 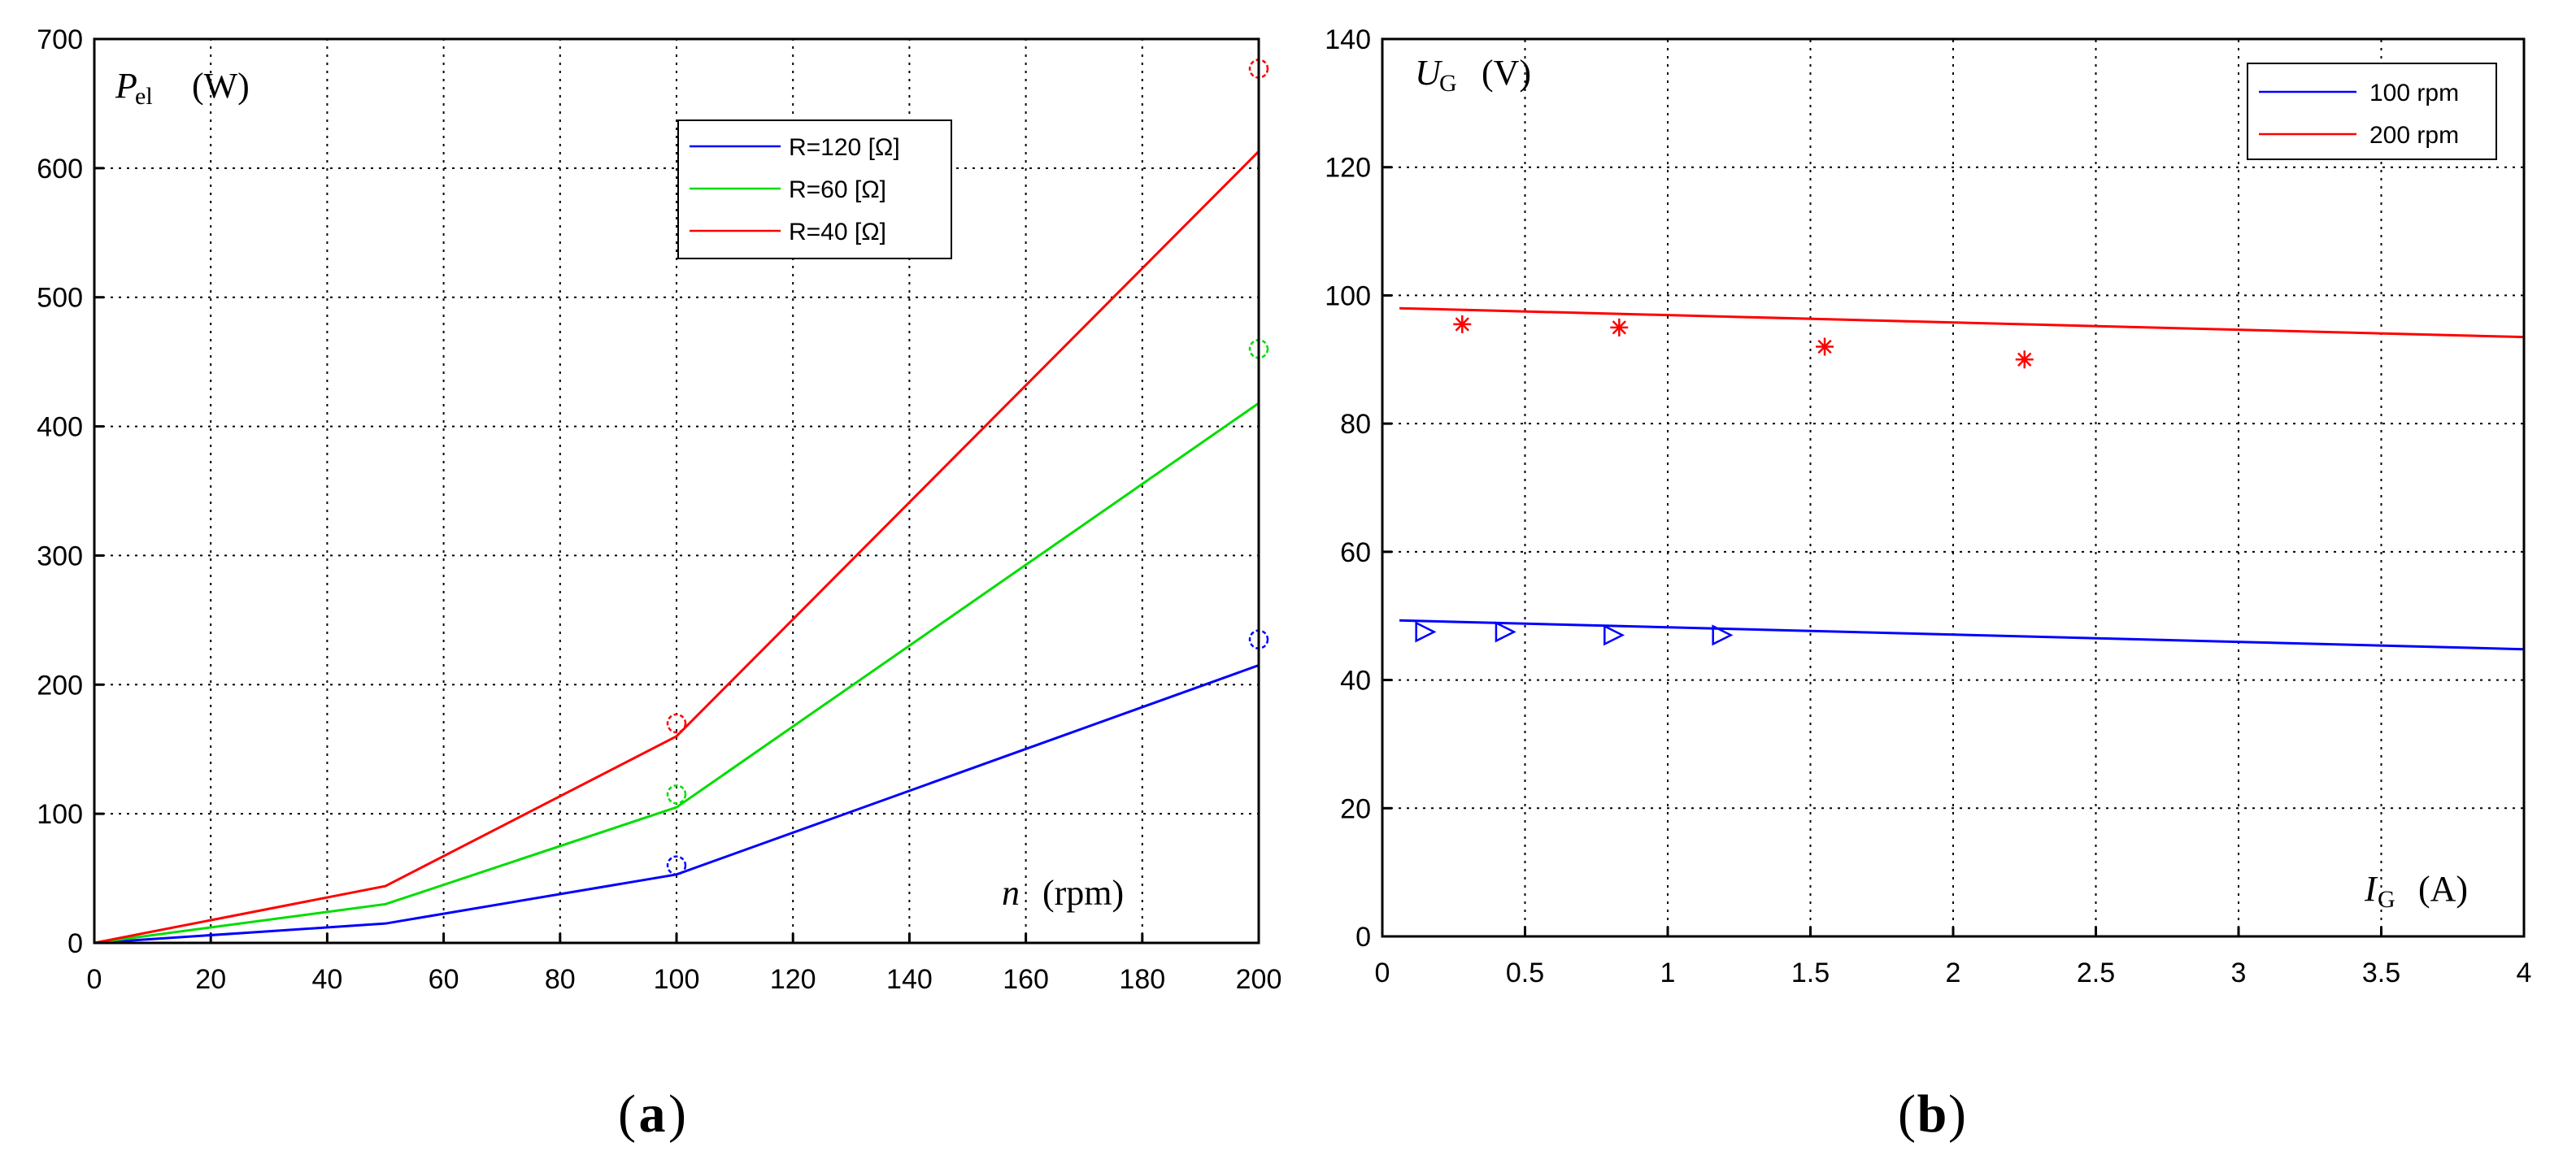 I want to click on chart-b-xlabel-main: I, so click(x=2371, y=889).